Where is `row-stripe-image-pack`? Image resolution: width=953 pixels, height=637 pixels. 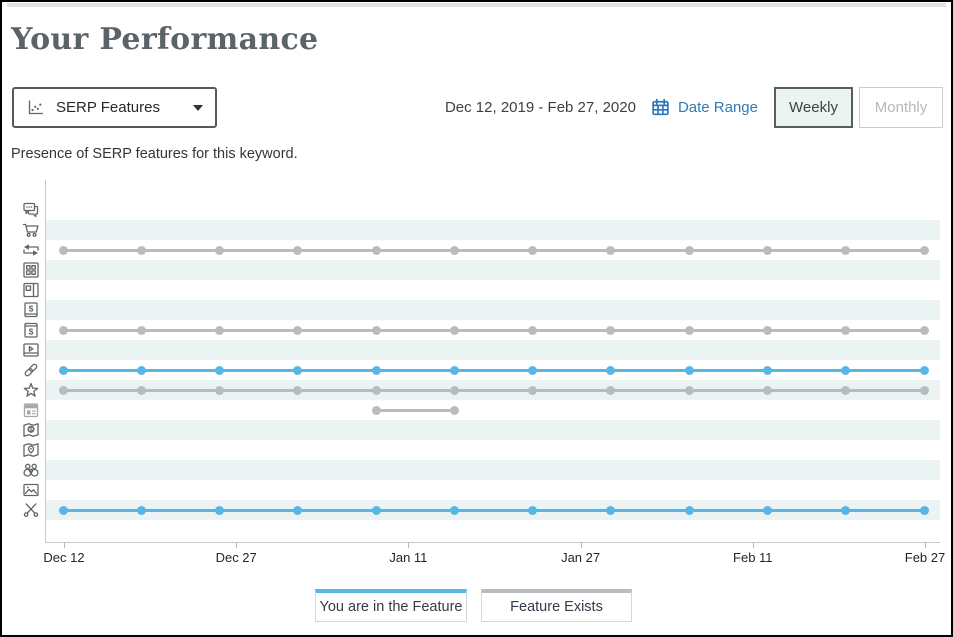 row-stripe-image-pack is located at coordinates (493, 270).